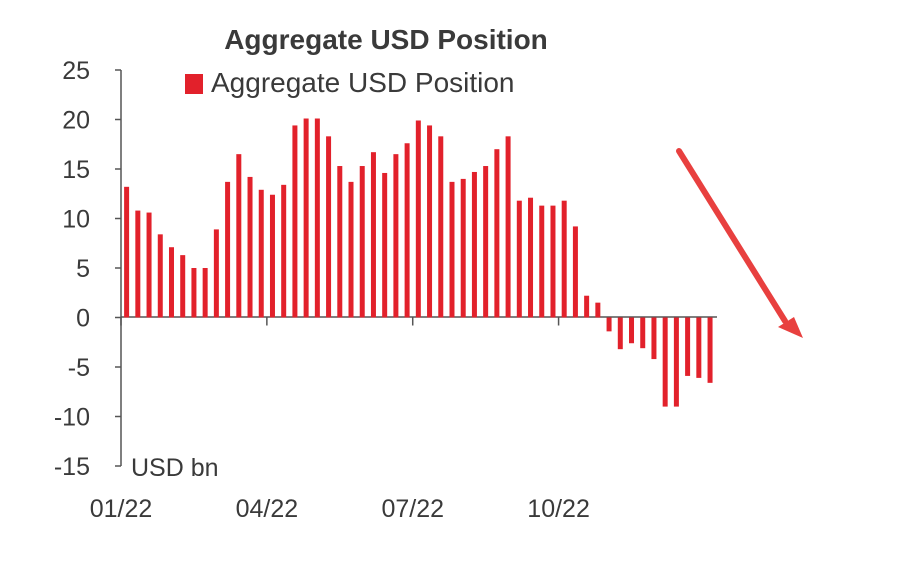 This screenshot has height=561, width=900. Describe the element at coordinates (76, 71) in the screenshot. I see `y-tick-label: 25` at that location.